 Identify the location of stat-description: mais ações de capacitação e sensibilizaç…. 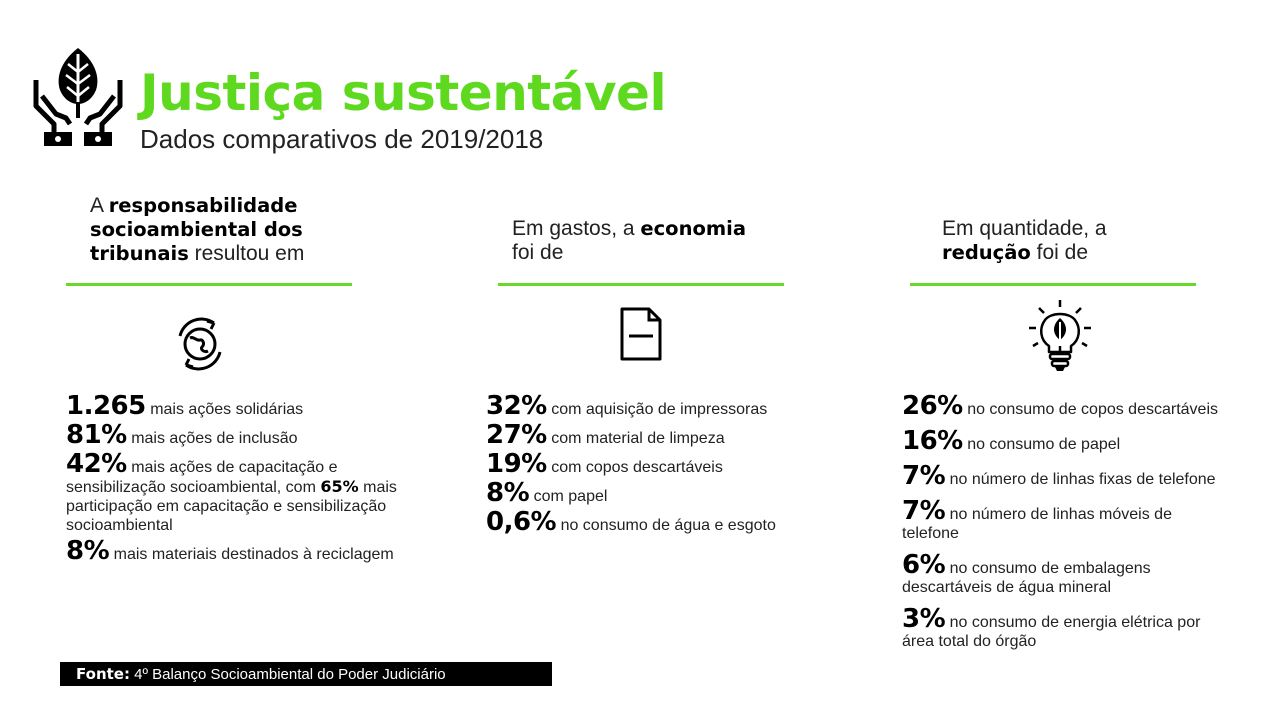
(202, 477).